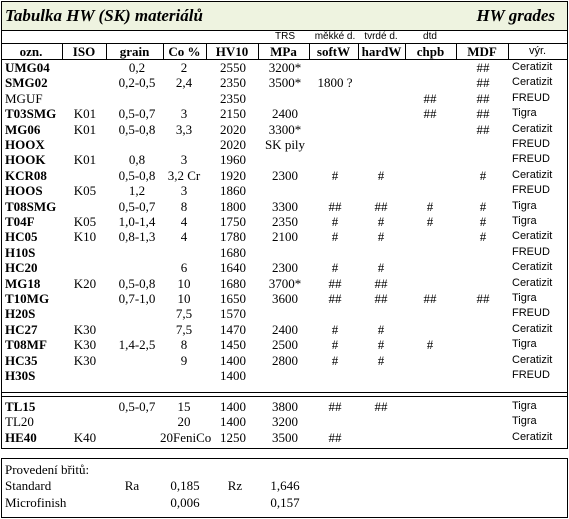 The image size is (569, 519). What do you see at coordinates (20, 252) in the screenshot?
I see `grade-name: H10S` at bounding box center [20, 252].